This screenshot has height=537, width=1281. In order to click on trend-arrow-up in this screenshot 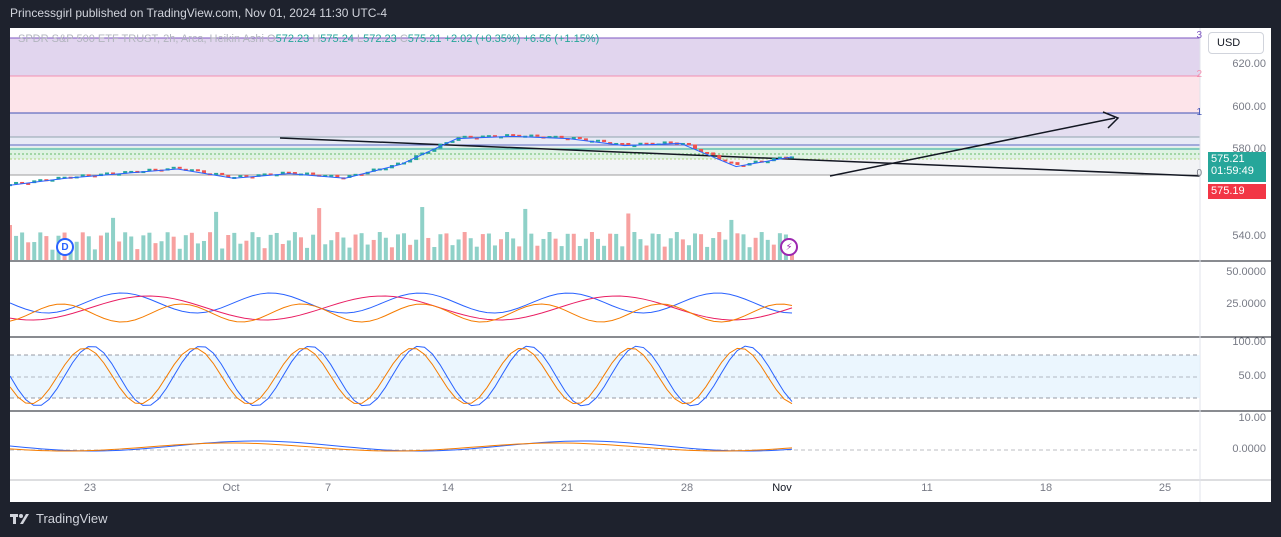, I will do `click(972, 147)`.